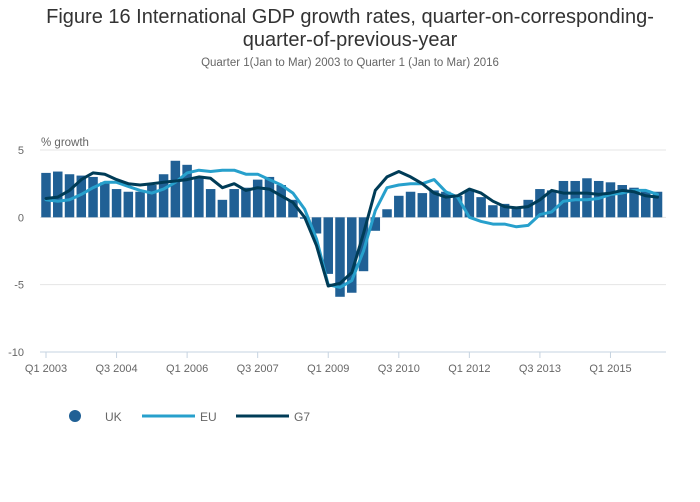 The width and height of the screenshot is (700, 502). What do you see at coordinates (328, 369) in the screenshot?
I see `x-tick-label: Q1 2009` at bounding box center [328, 369].